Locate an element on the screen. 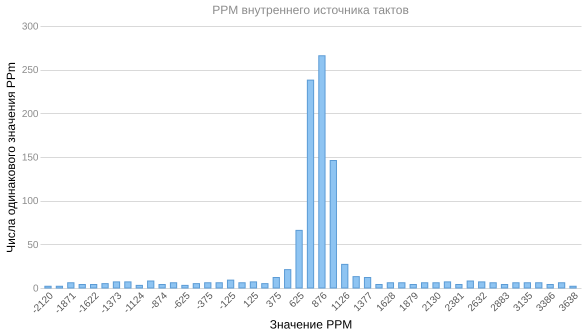 The image size is (587, 335). x-tick-label: 876 is located at coordinates (320, 300).